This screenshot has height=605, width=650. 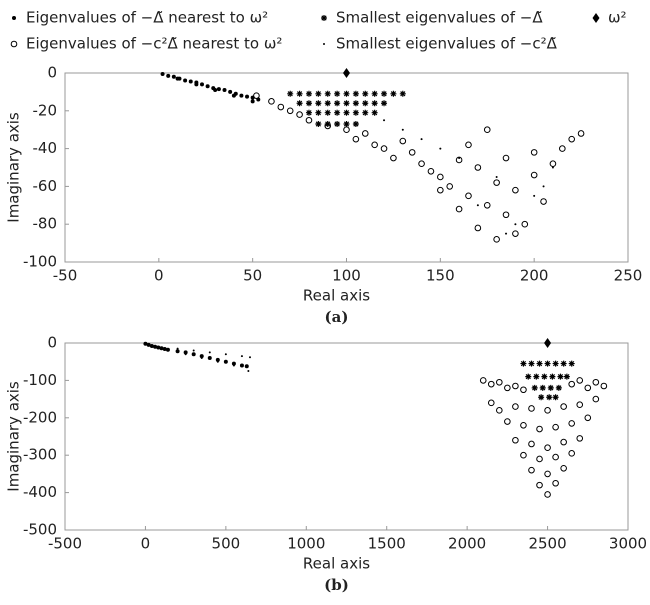 I want to click on x-tick-label: 1000, so click(x=306, y=544).